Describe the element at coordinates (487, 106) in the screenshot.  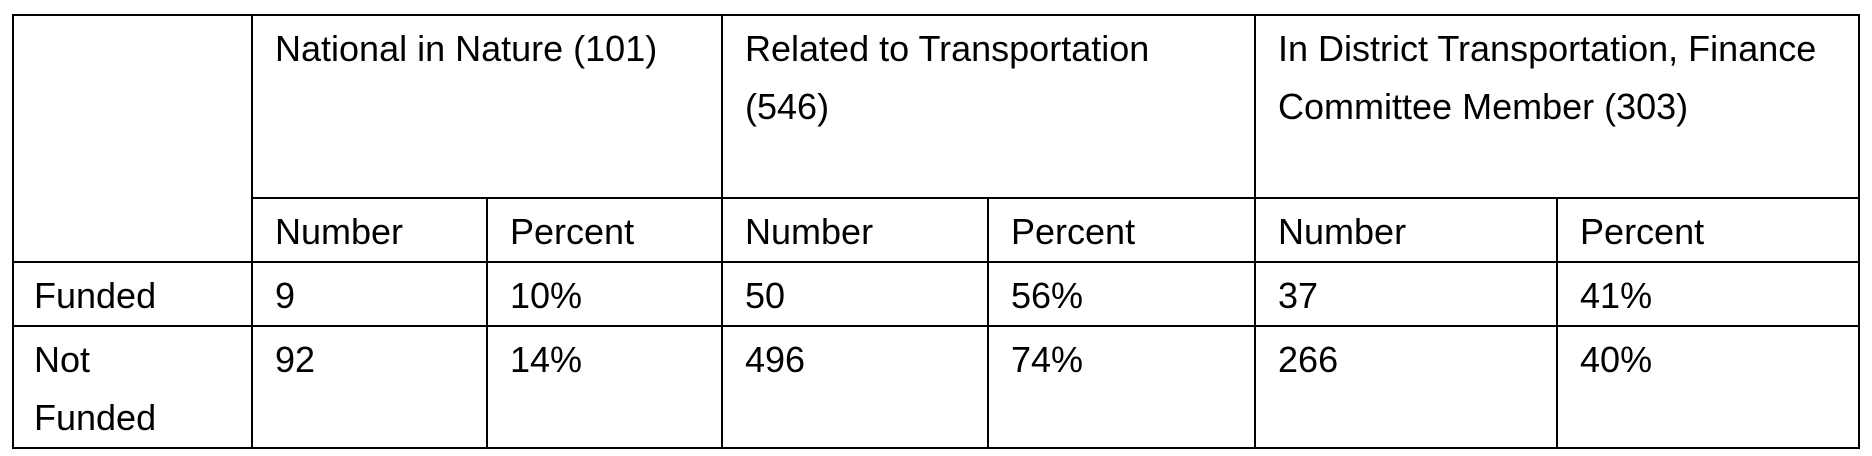
I see `group-header: National in Nature (101)` at that location.